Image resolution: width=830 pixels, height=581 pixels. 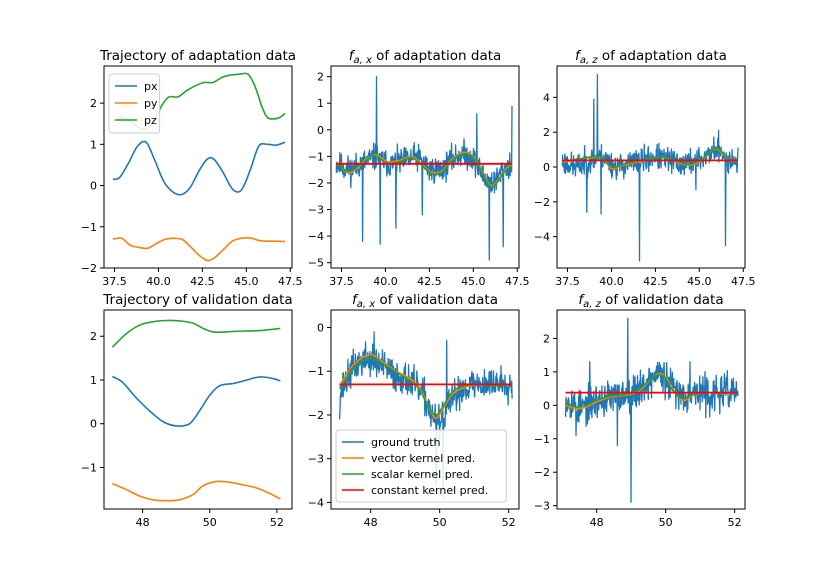 What do you see at coordinates (406, 442) in the screenshot?
I see `legend-label: ground truth` at bounding box center [406, 442].